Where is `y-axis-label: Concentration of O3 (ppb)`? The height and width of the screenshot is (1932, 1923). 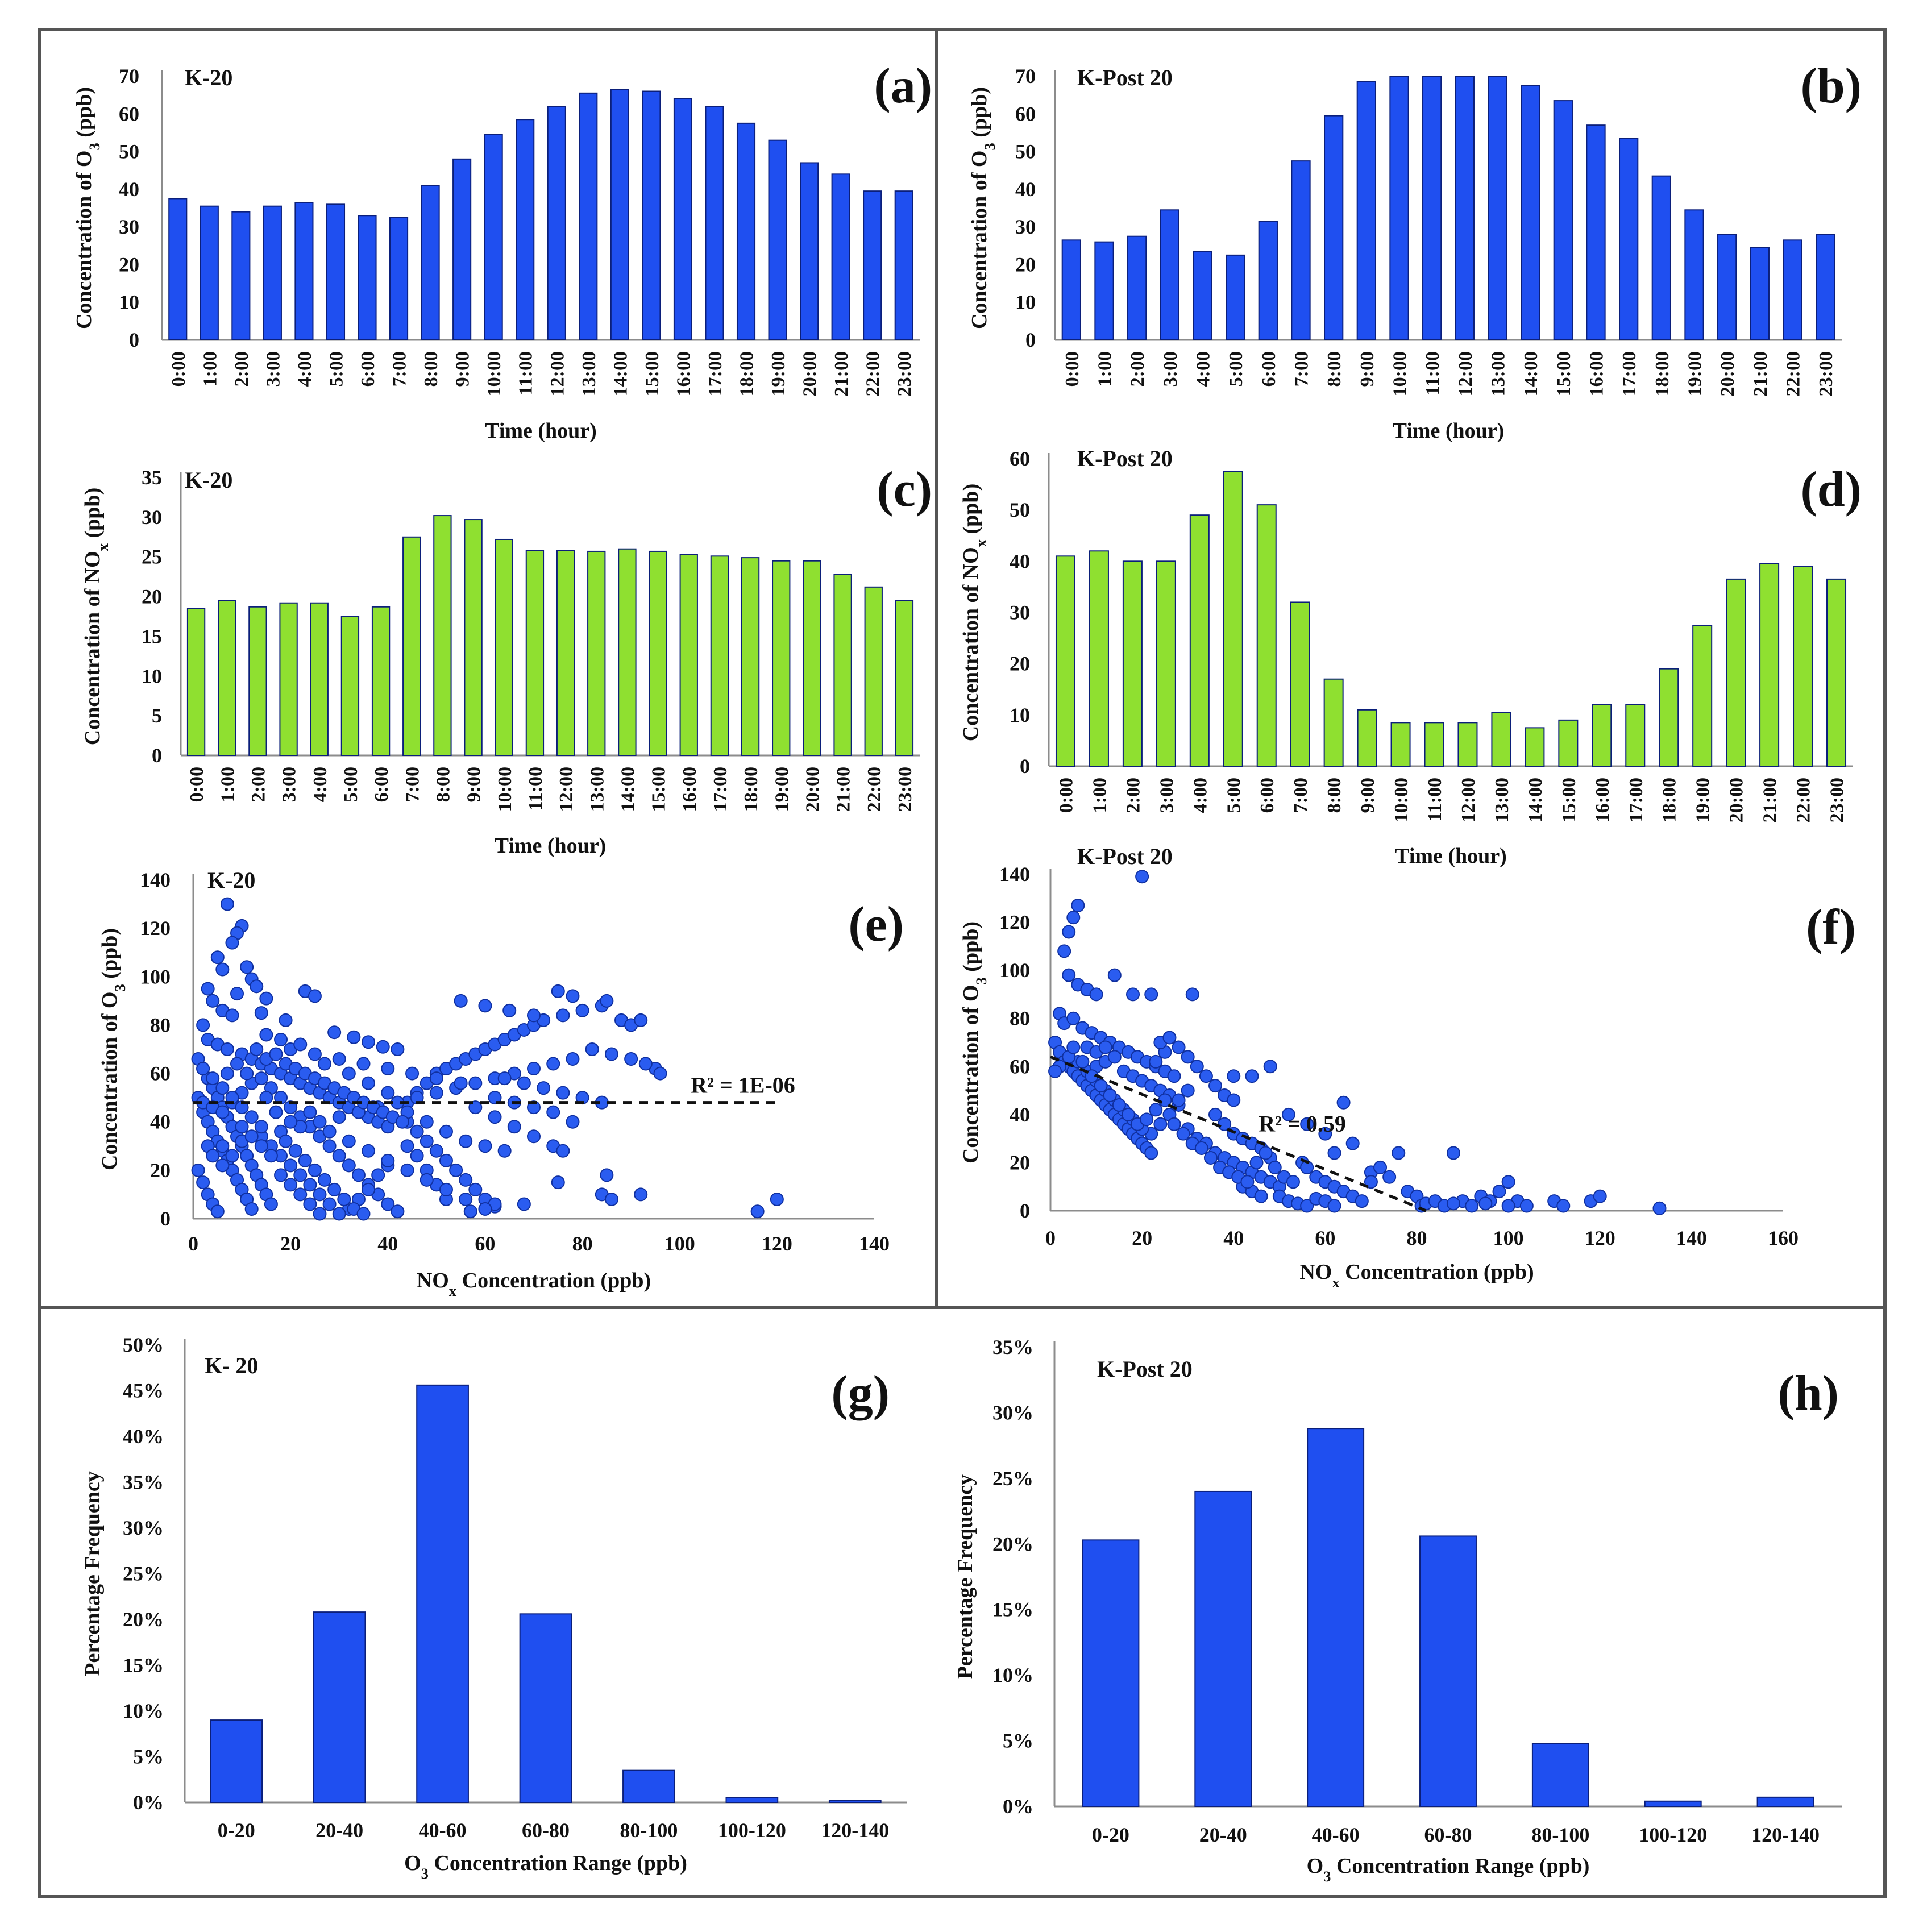
y-axis-label: Concentration of O3 (ppb) is located at coordinates (113, 1049).